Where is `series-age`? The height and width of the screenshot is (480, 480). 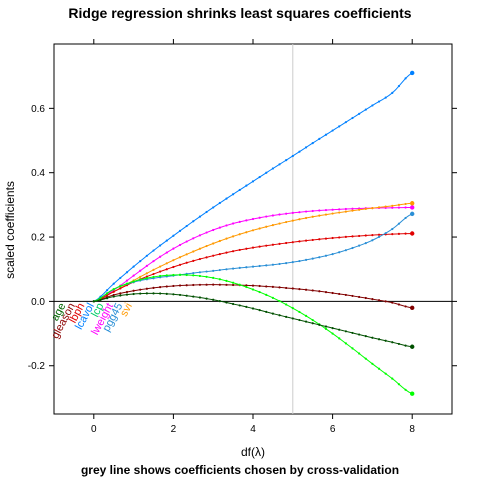 series-age is located at coordinates (253, 320).